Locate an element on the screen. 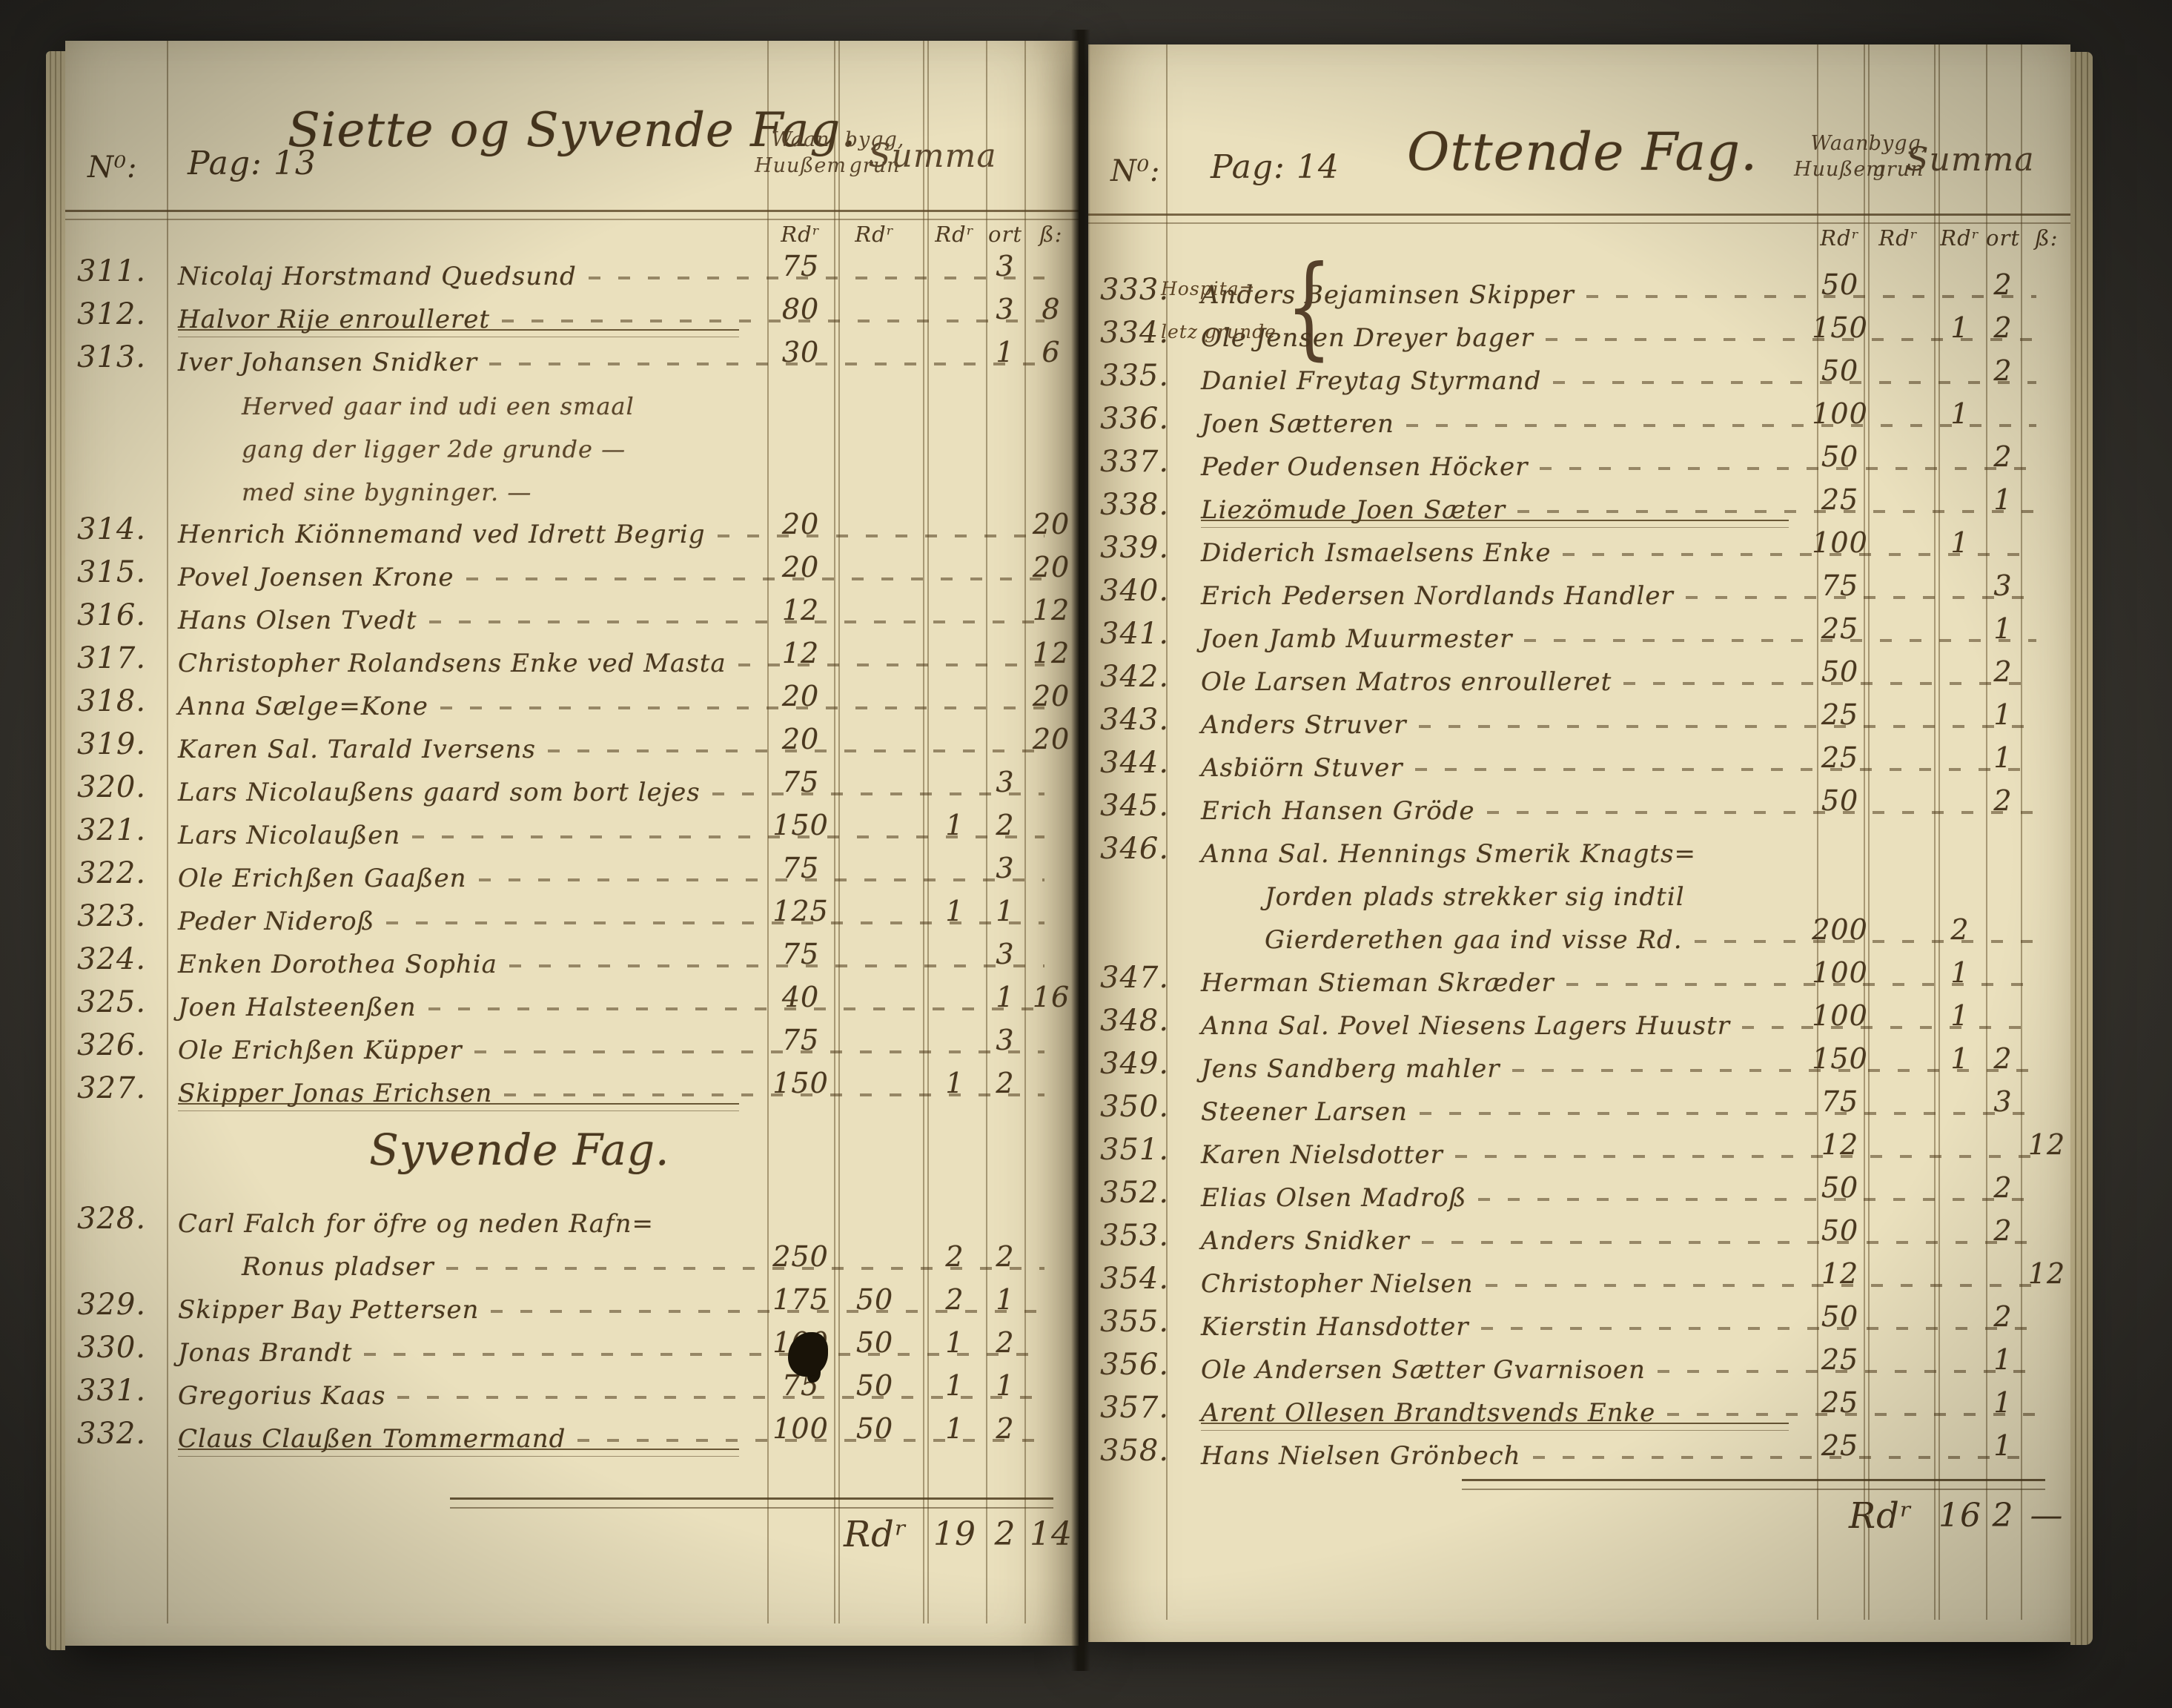 The height and width of the screenshot is (1708, 2172). row-number: 325. is located at coordinates (112, 1002).